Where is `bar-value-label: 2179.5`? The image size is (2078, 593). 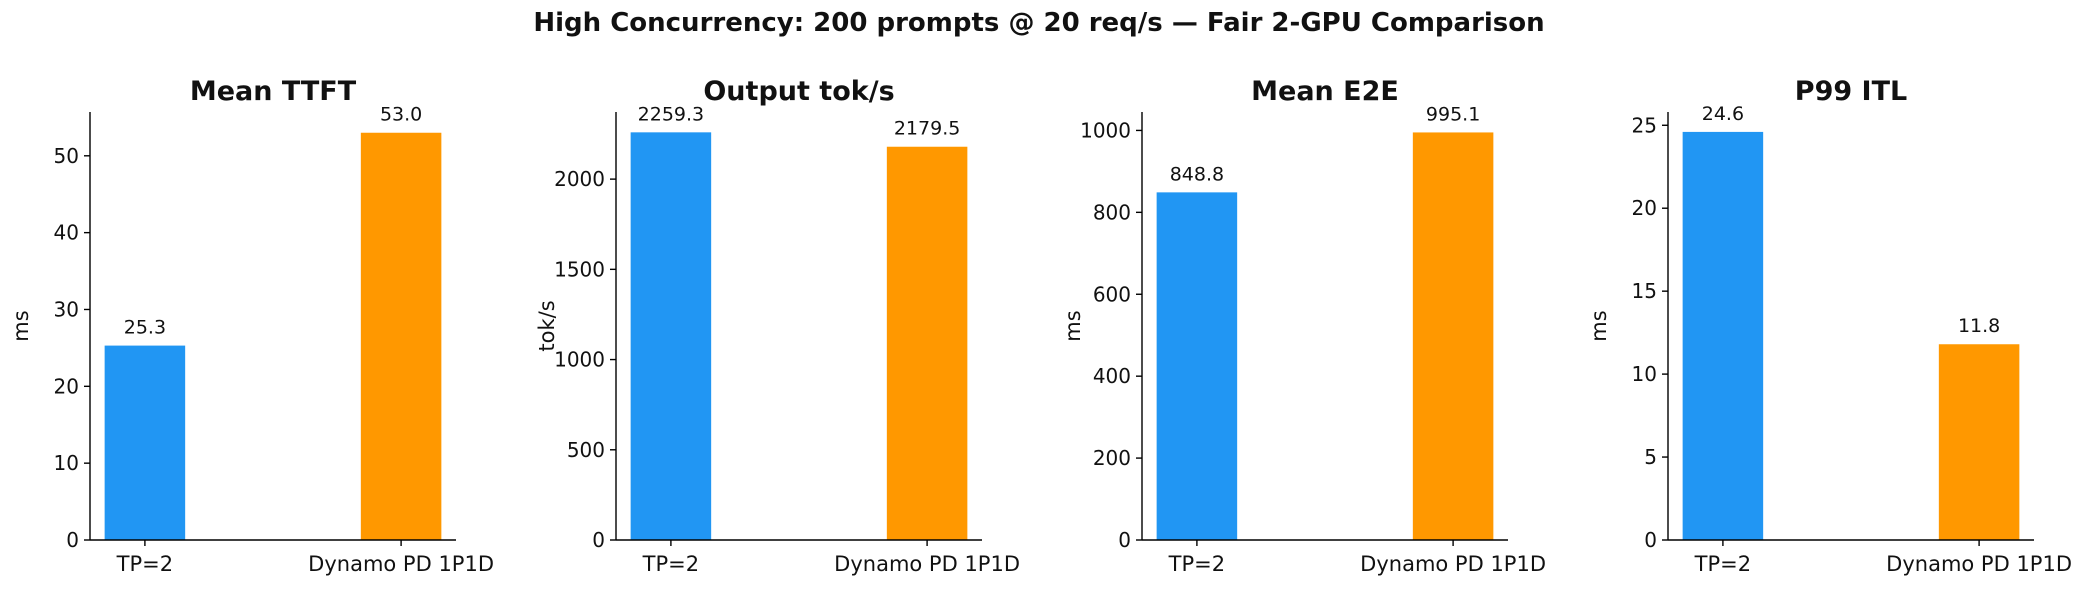 bar-value-label: 2179.5 is located at coordinates (927, 129).